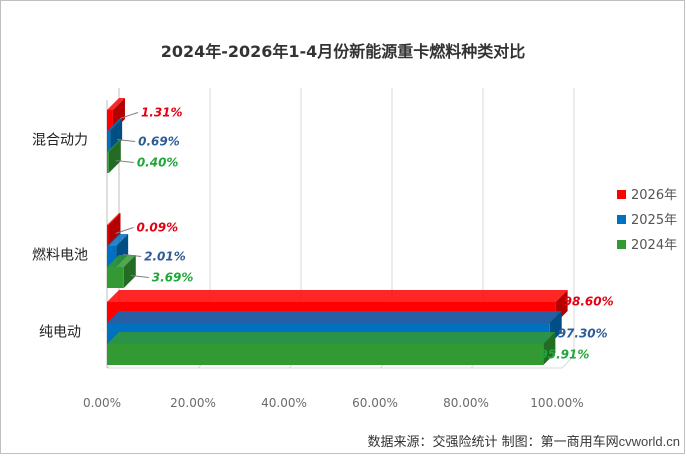 This screenshot has width=687, height=456. Describe the element at coordinates (60, 255) in the screenshot. I see `category-label: 燃料电池` at that location.